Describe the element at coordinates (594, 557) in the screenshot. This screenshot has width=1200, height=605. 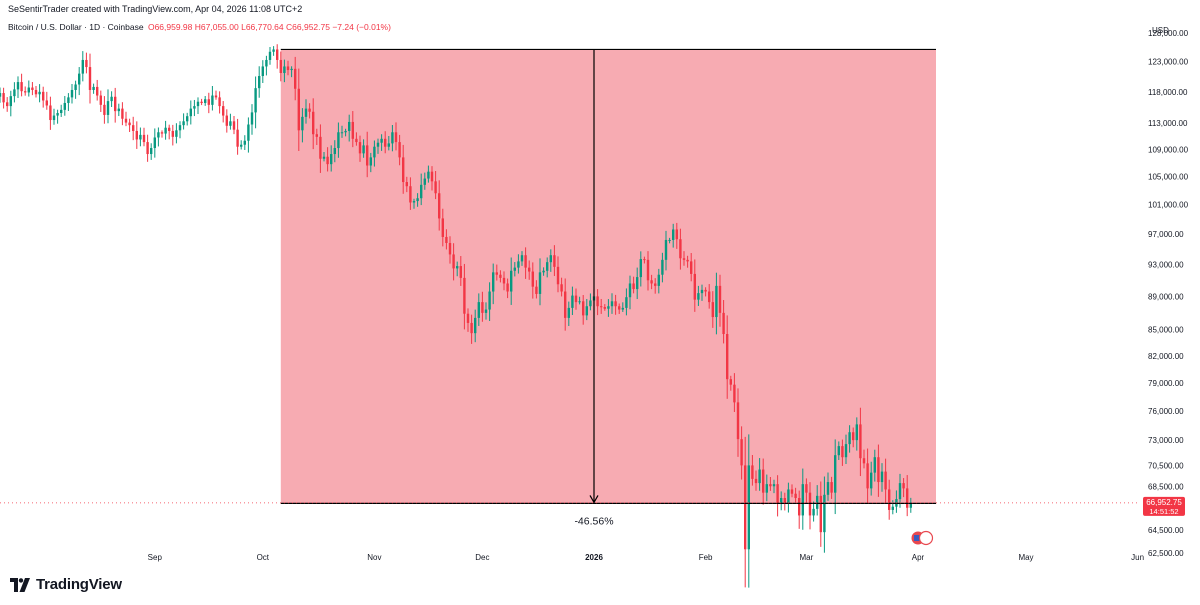
I see `x-tick-label: 2026` at that location.